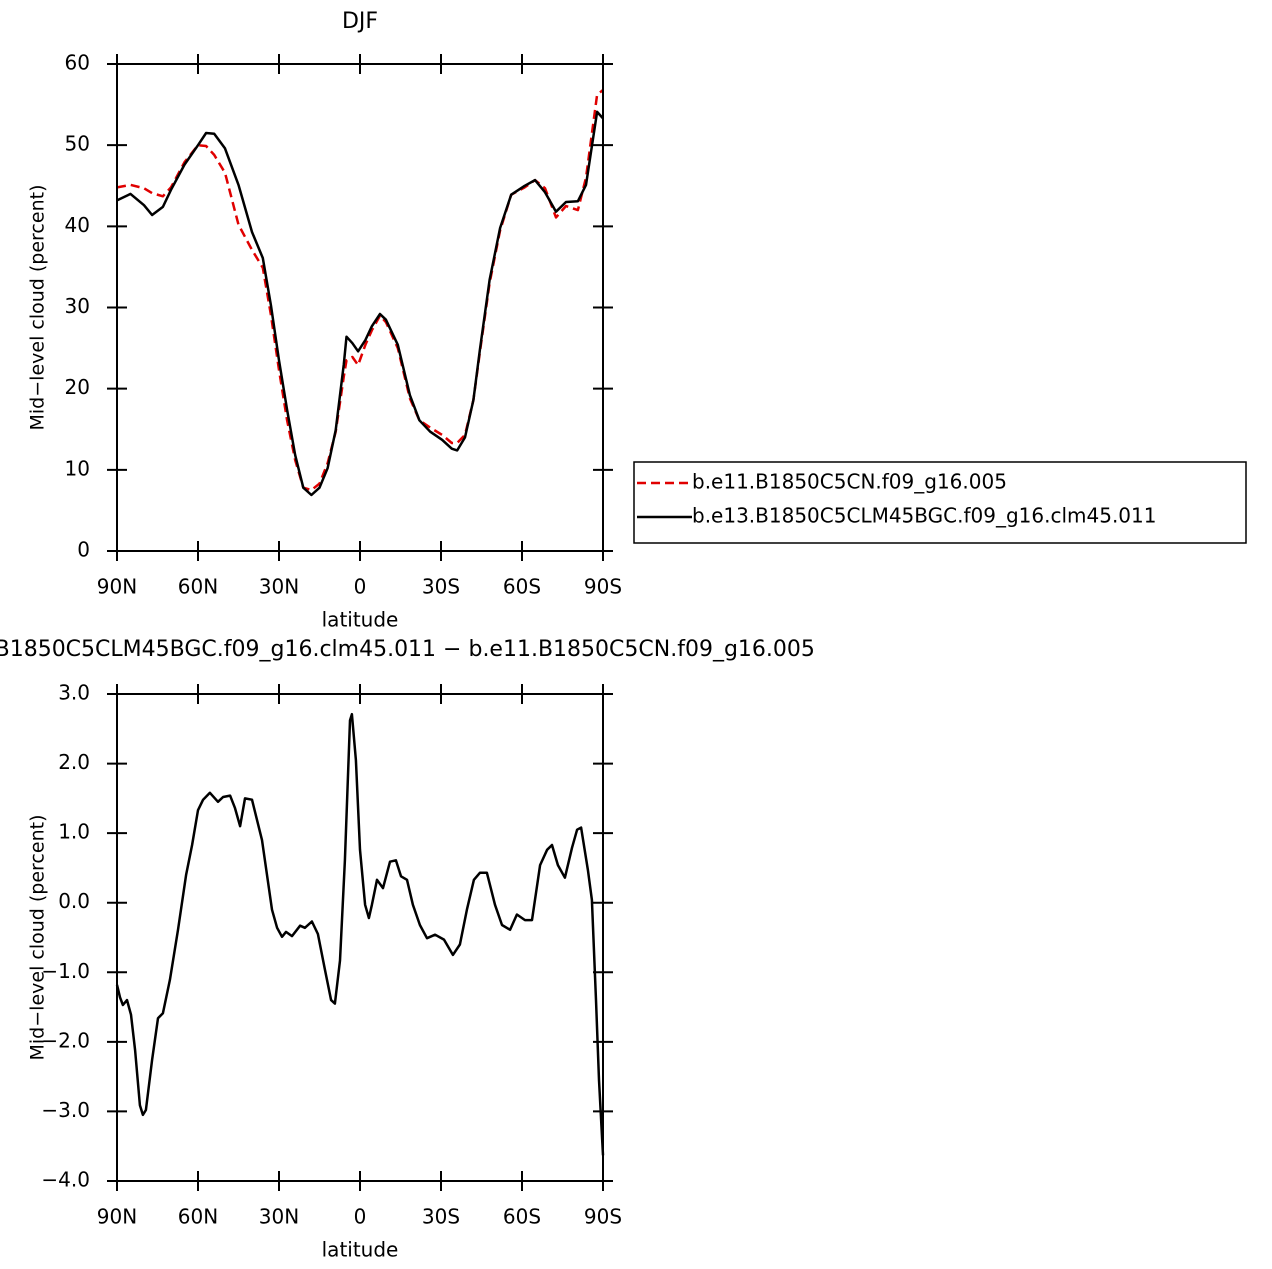 This screenshot has height=1269, width=1272. Describe the element at coordinates (65, 971) in the screenshot. I see `y-tick-label: −1.0` at that location.